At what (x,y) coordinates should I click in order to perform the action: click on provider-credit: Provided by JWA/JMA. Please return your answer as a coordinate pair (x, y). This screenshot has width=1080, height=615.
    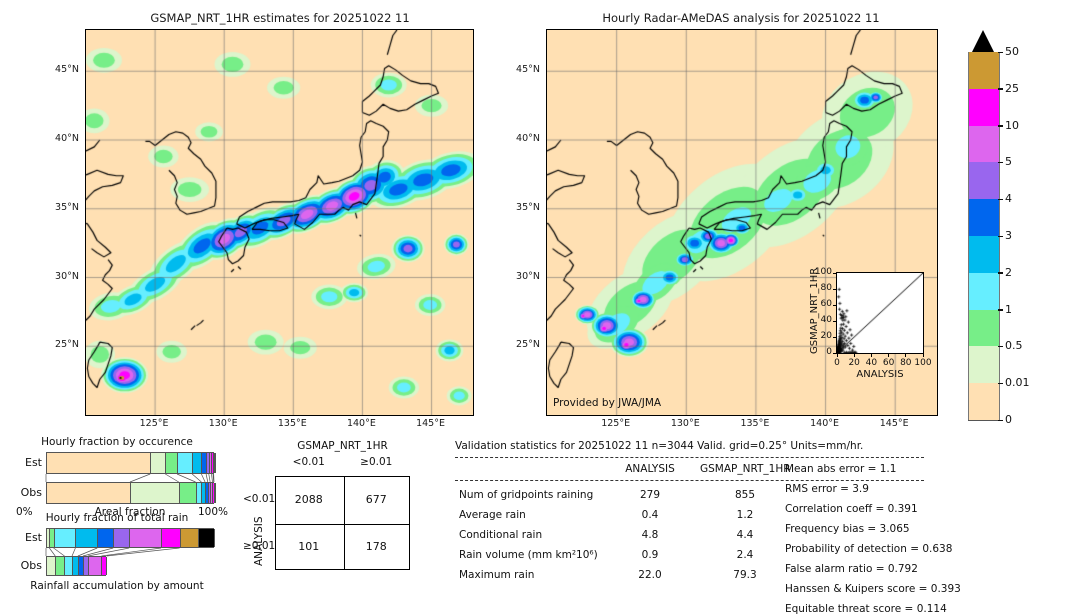
    Looking at the image, I should click on (607, 403).